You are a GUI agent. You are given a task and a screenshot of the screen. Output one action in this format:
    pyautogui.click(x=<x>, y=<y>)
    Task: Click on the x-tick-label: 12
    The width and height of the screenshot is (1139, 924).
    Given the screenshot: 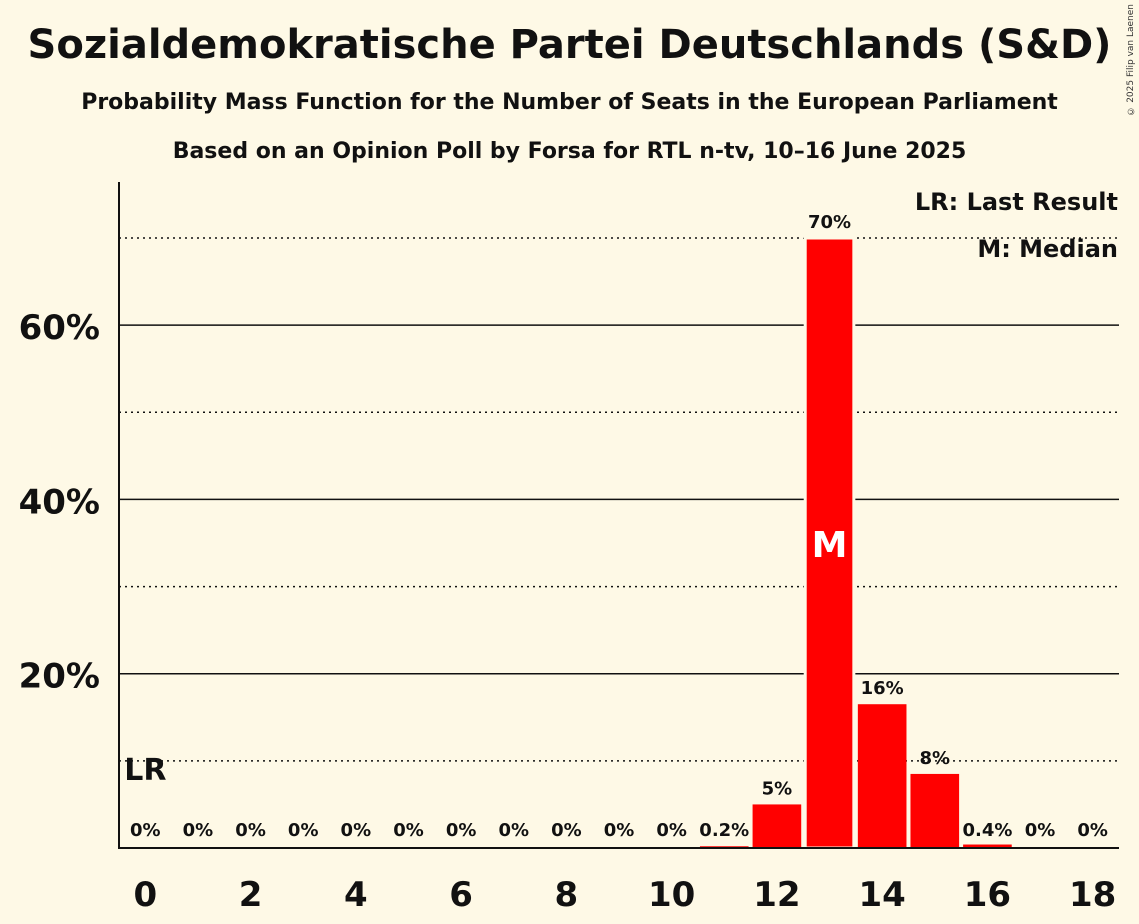 What is the action you would take?
    pyautogui.click(x=776, y=895)
    